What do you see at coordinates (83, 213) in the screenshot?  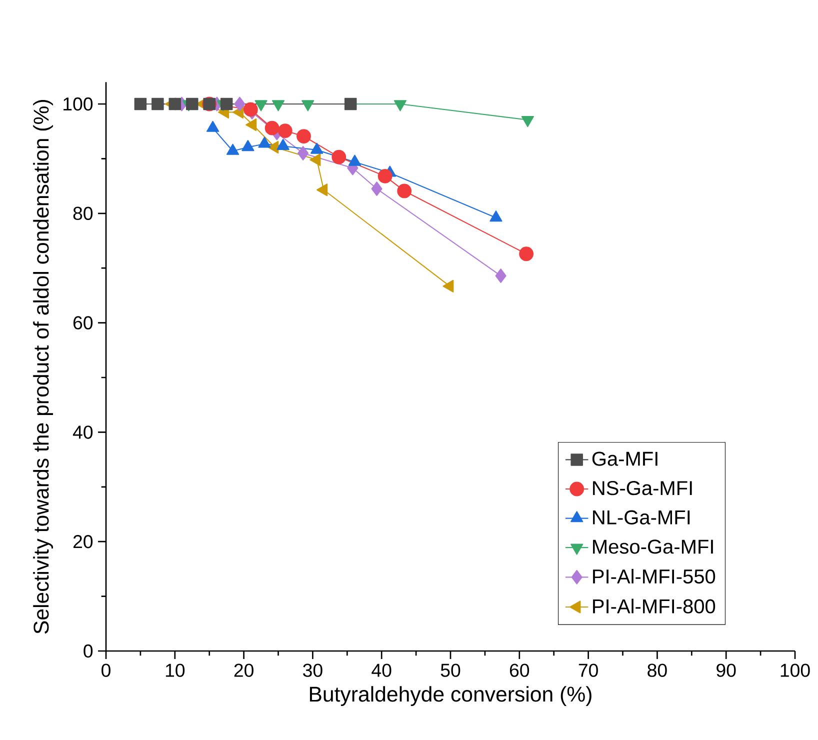 I see `y-tick-label: 80` at bounding box center [83, 213].